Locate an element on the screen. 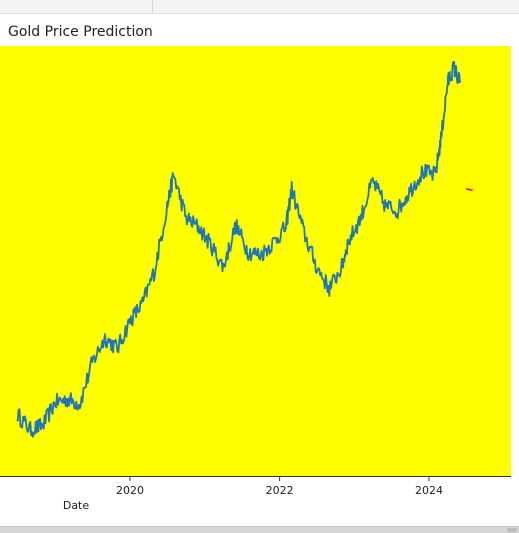 The height and width of the screenshot is (533, 519). x-tick-label-2020: 2020 is located at coordinates (130, 490).